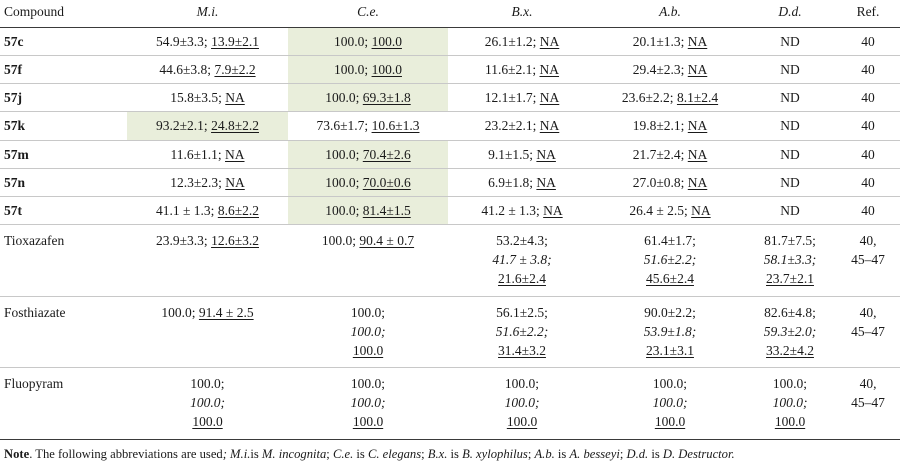 The image size is (900, 466). What do you see at coordinates (17, 453) in the screenshot?
I see `footnote-label: Note` at bounding box center [17, 453].